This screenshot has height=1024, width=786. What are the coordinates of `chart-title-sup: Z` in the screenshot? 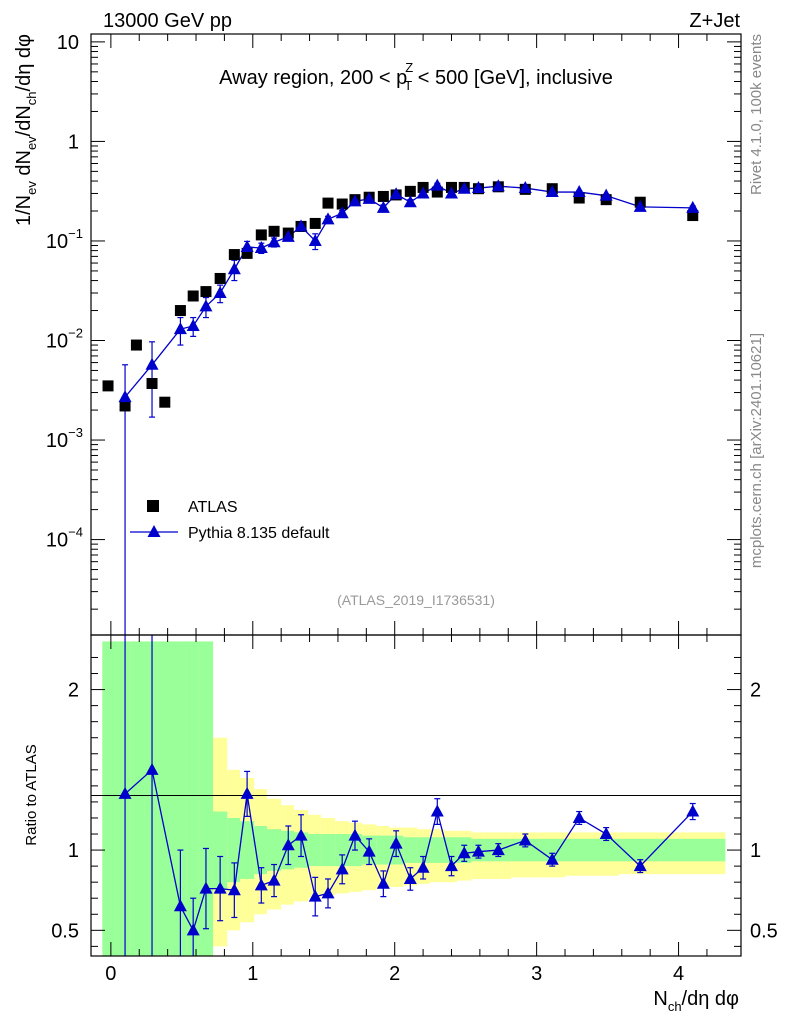 It's located at (409, 67).